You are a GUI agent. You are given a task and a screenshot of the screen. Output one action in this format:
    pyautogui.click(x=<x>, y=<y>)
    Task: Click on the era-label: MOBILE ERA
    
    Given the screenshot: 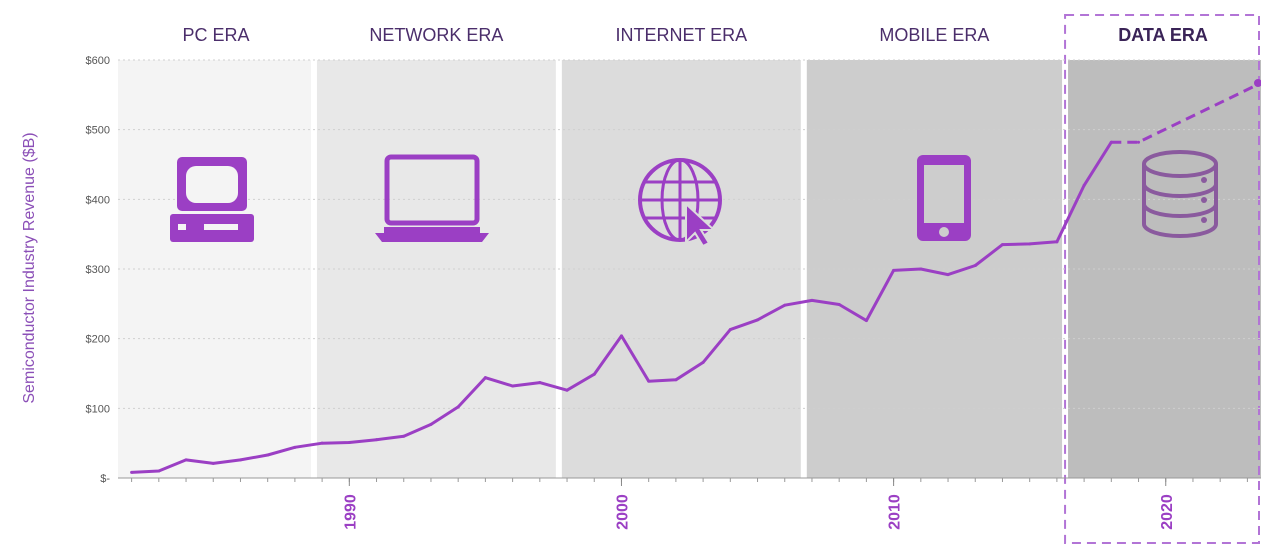 What is the action you would take?
    pyautogui.click(x=934, y=35)
    